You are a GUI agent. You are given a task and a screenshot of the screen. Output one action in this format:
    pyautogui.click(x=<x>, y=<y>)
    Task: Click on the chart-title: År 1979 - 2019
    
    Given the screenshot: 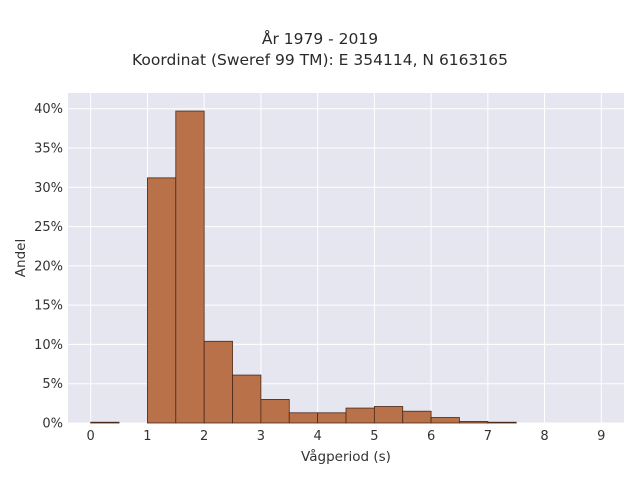 What is the action you would take?
    pyautogui.click(x=320, y=39)
    